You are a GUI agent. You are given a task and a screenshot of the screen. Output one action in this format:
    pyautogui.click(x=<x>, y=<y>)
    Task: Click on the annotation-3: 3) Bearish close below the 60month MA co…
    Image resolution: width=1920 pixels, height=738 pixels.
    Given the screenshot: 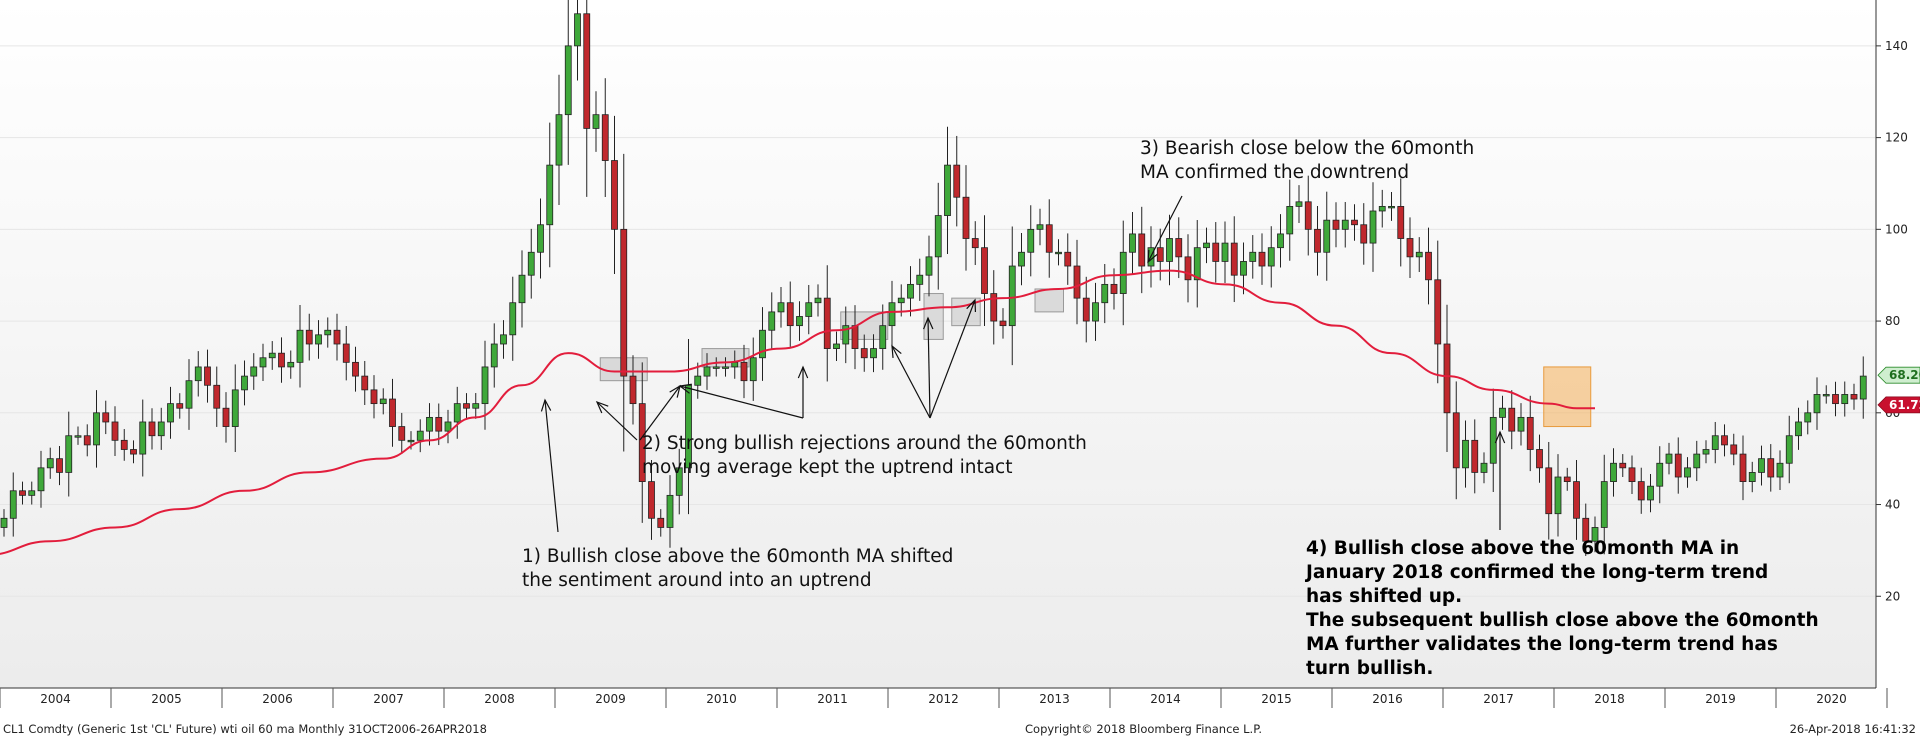 What is the action you would take?
    pyautogui.click(x=1310, y=160)
    